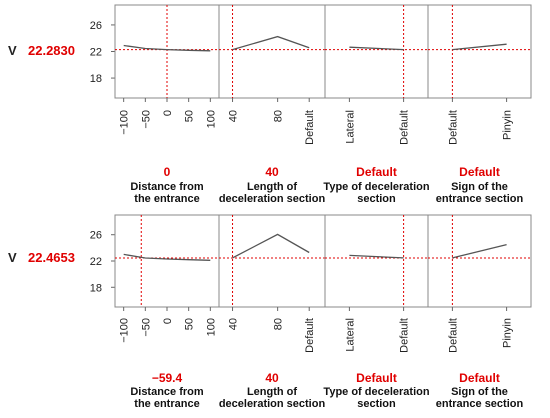  What do you see at coordinates (51, 257) in the screenshot?
I see `response-value: 22.4653` at bounding box center [51, 257].